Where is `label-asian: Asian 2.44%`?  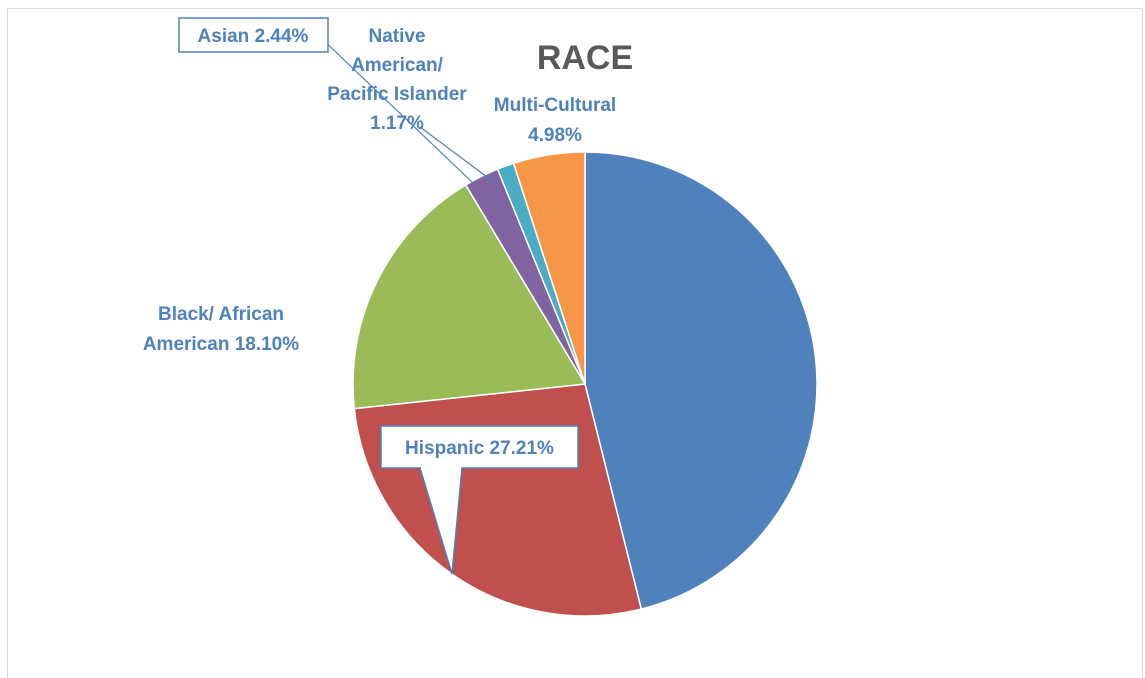
label-asian: Asian 2.44% is located at coordinates (253, 36).